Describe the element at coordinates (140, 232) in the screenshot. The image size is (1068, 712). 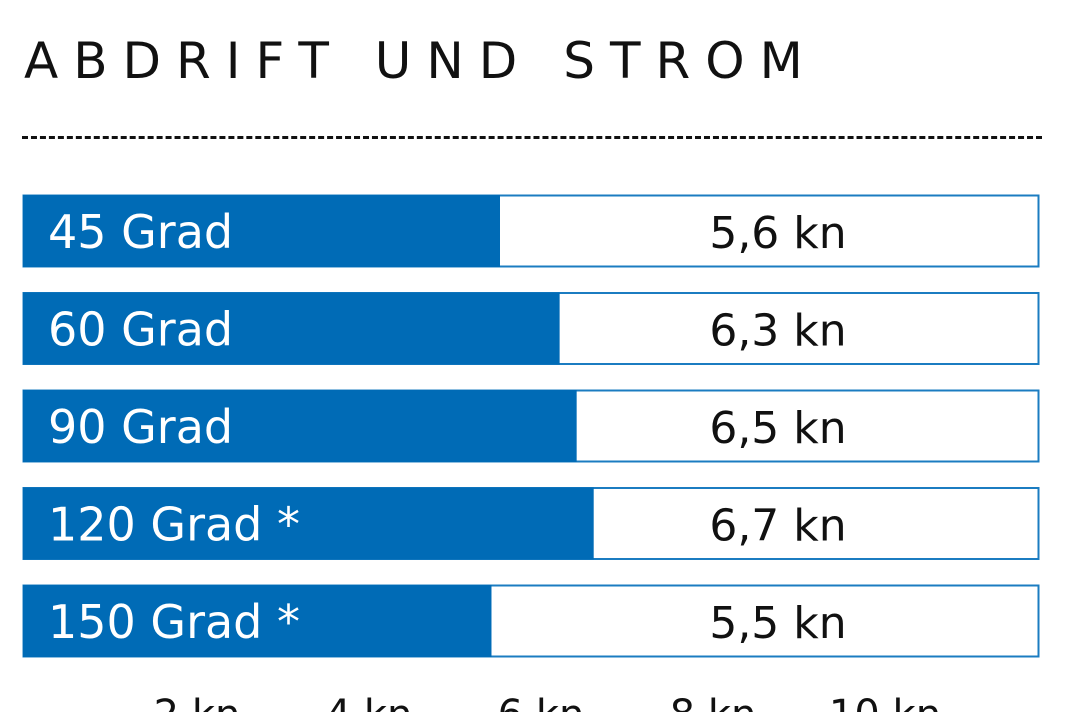
I see `category-label: 45 Grad` at that location.